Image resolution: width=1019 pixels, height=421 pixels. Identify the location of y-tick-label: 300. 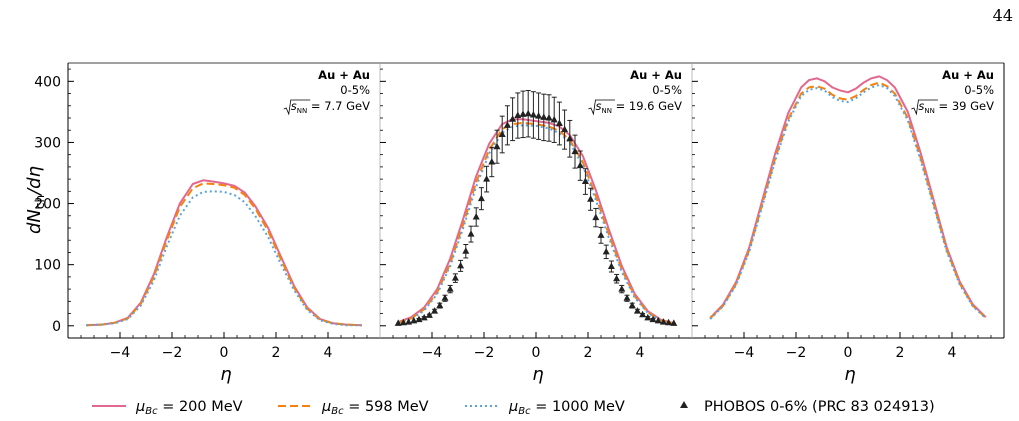
(47, 143).